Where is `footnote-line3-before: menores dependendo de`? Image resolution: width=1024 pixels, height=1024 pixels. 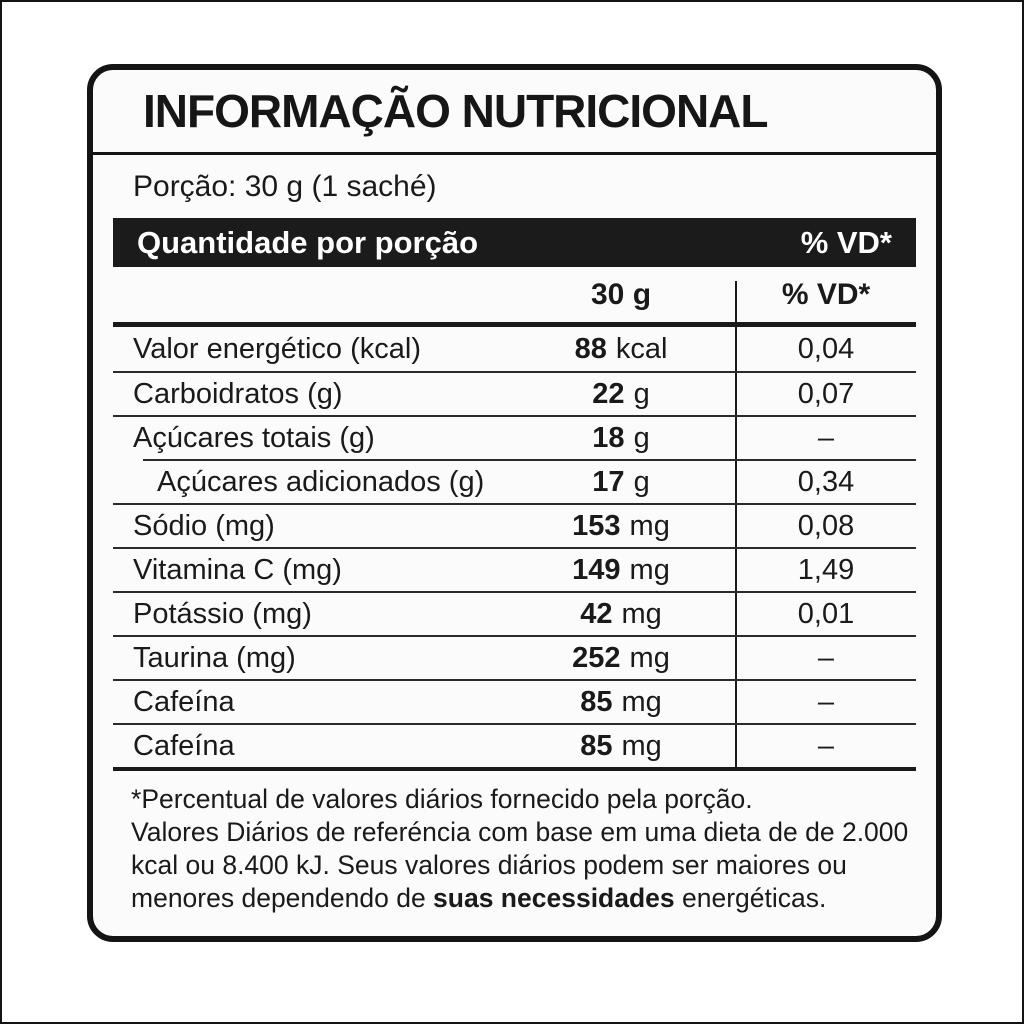
footnote-line3-before: menores dependendo de is located at coordinates (282, 898).